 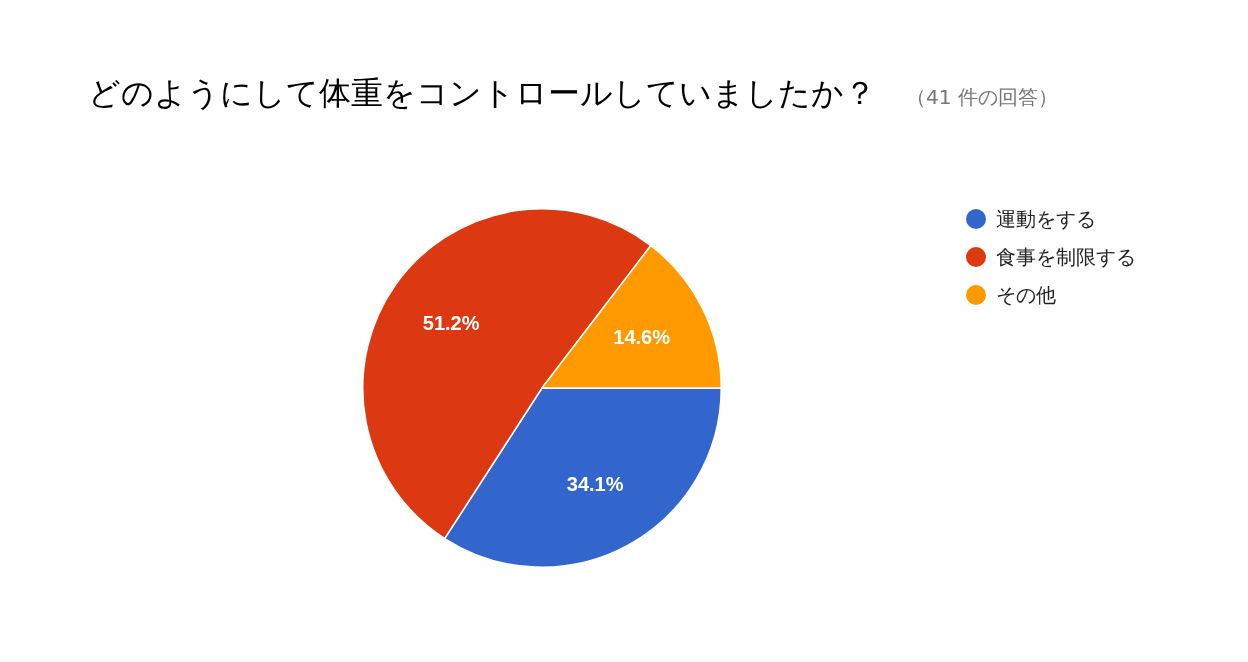 I want to click on data-label: 51.2%, so click(x=451, y=322).